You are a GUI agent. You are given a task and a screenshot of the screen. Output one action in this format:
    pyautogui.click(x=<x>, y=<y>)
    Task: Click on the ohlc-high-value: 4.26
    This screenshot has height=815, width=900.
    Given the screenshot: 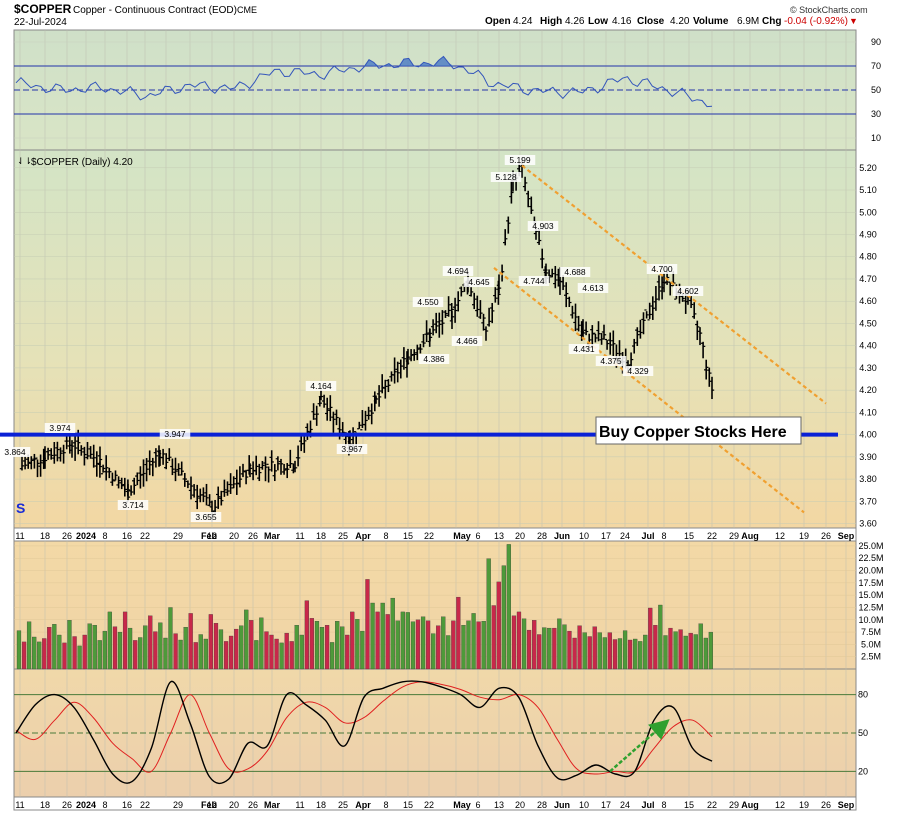 What is the action you would take?
    pyautogui.click(x=575, y=21)
    